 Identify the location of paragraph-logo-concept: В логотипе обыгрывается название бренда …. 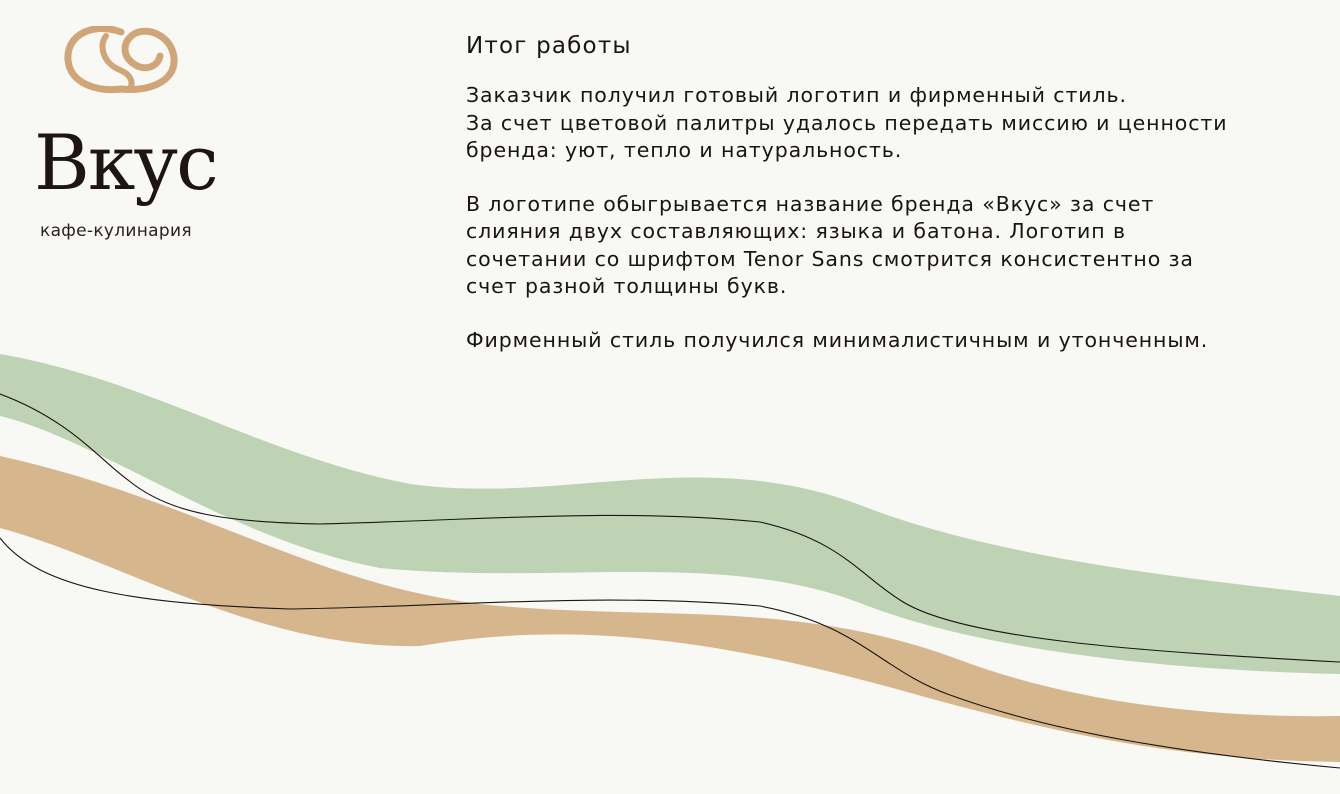
(830, 245).